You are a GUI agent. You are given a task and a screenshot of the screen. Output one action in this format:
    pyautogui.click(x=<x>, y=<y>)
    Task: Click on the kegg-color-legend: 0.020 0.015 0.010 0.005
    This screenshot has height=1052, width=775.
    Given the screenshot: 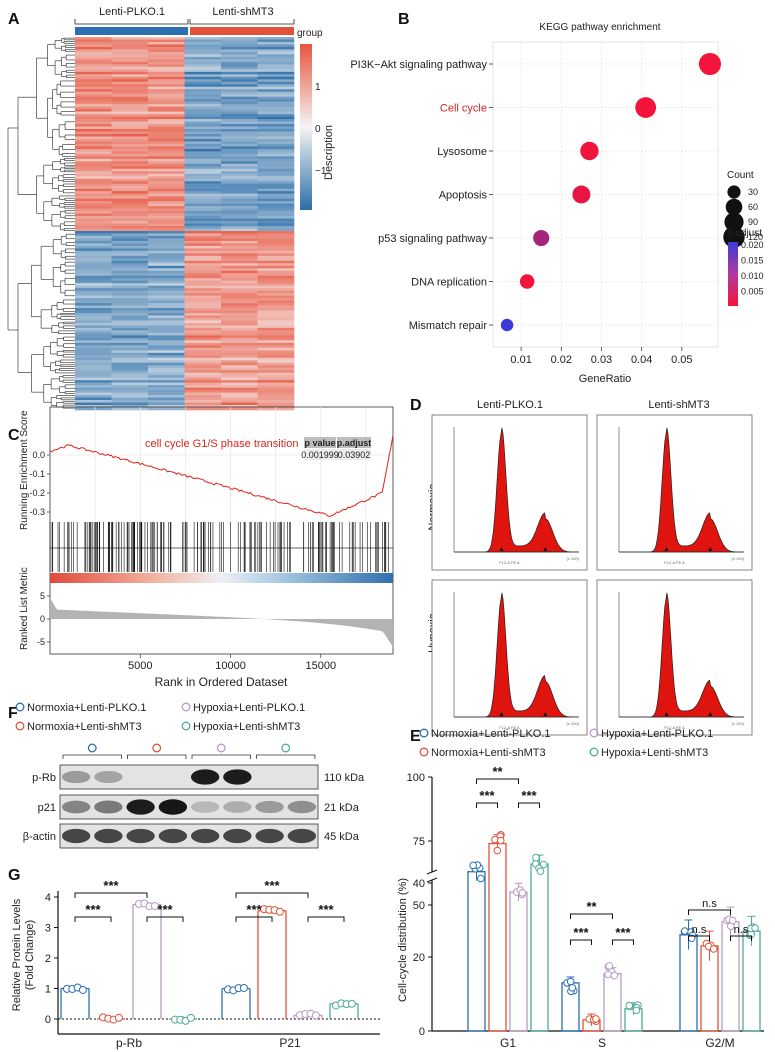 What is the action you would take?
    pyautogui.click(x=752, y=268)
    